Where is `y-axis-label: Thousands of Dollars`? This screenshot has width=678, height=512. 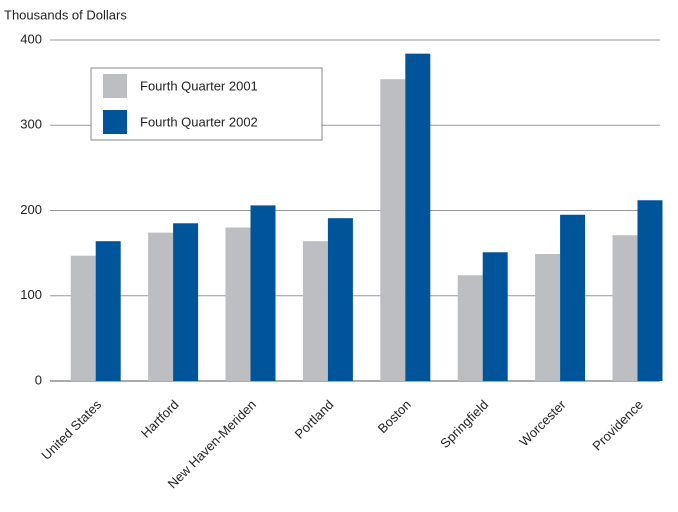
y-axis-label: Thousands of Dollars is located at coordinates (65, 14).